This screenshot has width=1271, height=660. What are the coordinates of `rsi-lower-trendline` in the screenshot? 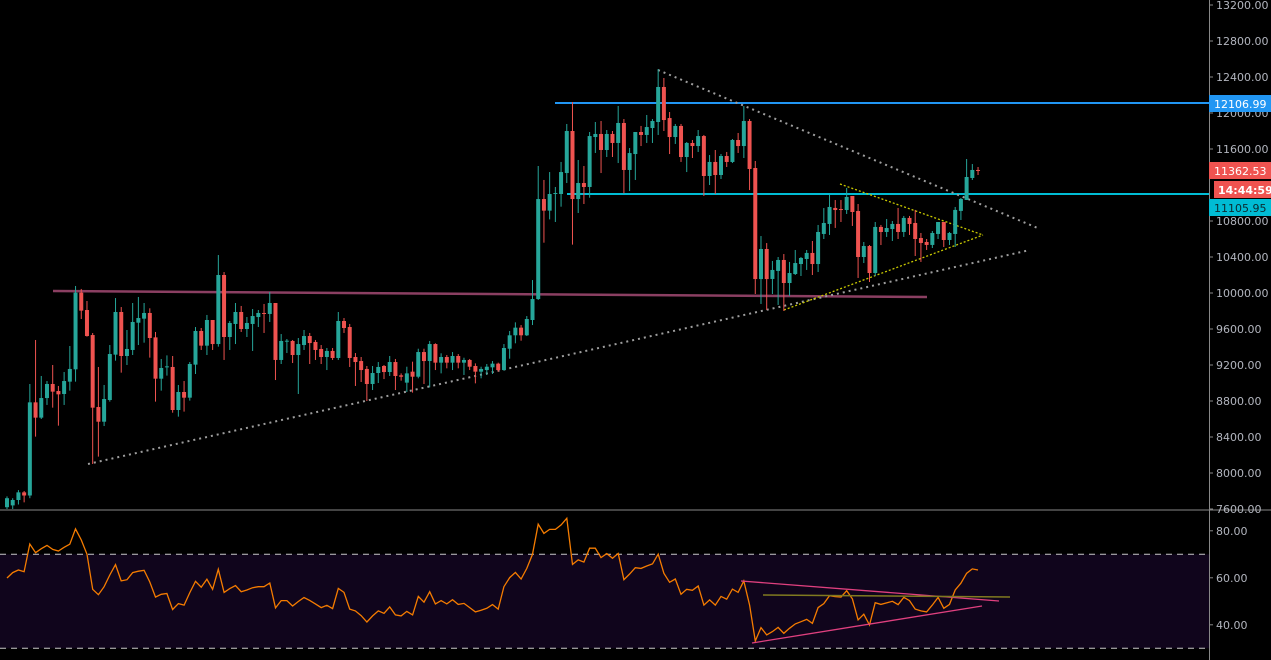 It's located at (867, 624).